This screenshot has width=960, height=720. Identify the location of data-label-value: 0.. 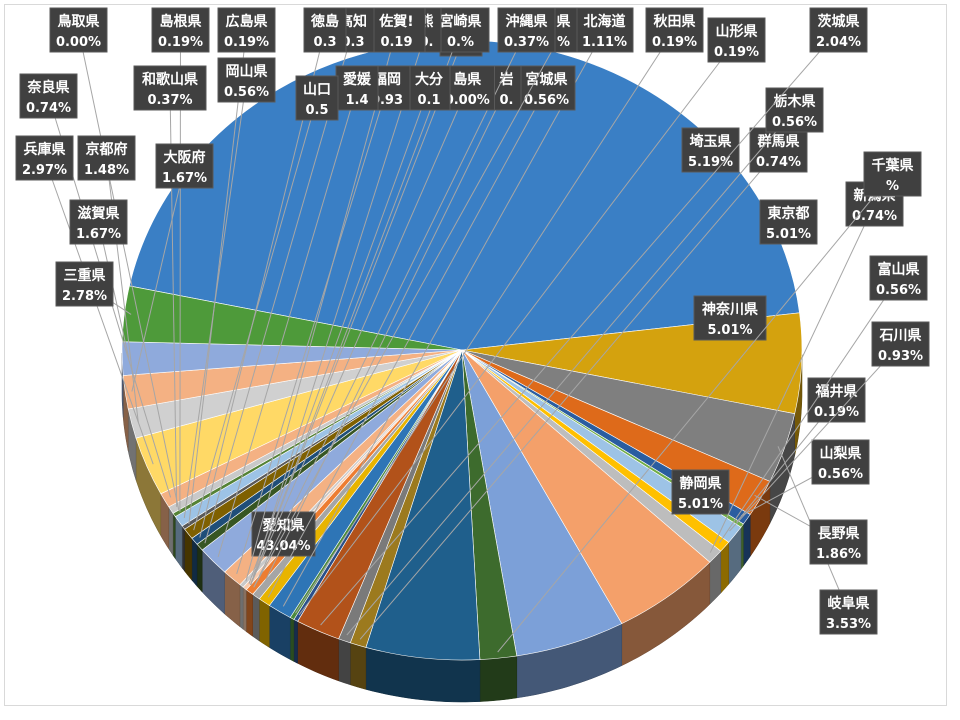
(507, 100).